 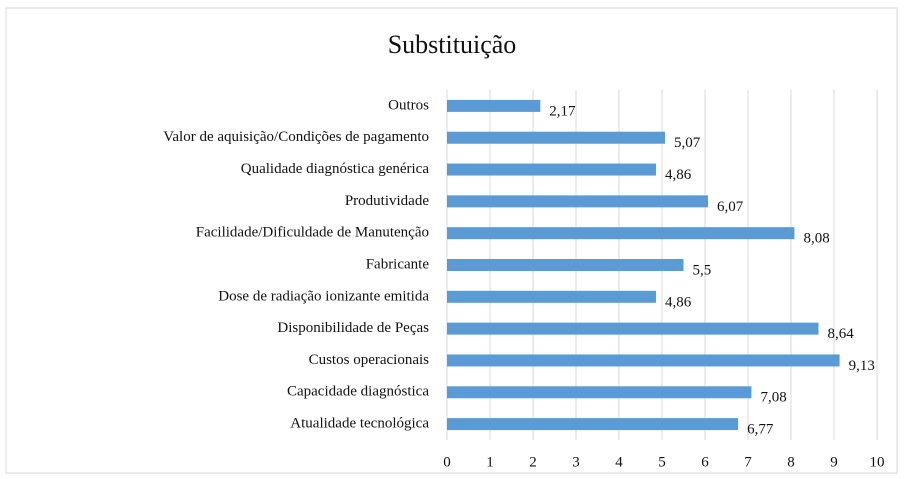 What do you see at coordinates (562, 111) in the screenshot?
I see `data-label: 2,17` at bounding box center [562, 111].